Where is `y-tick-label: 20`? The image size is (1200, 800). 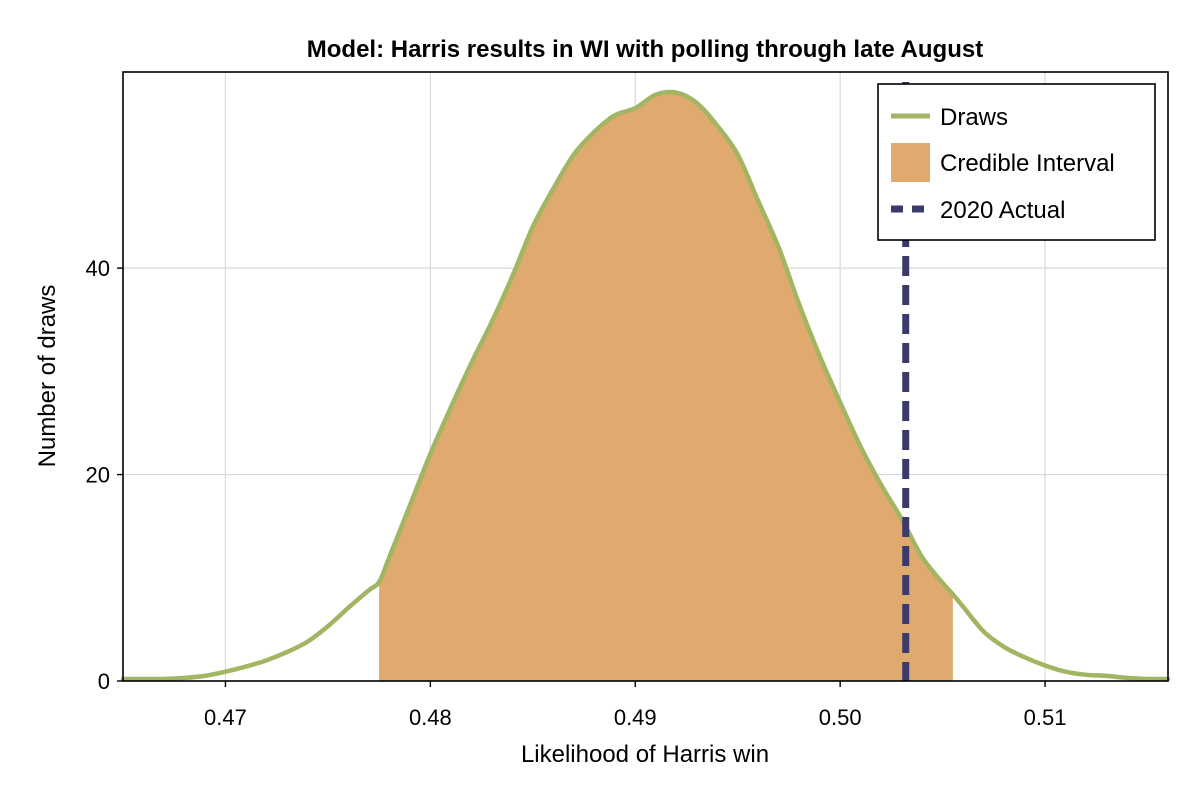 y-tick-label: 20 is located at coordinates (98, 475).